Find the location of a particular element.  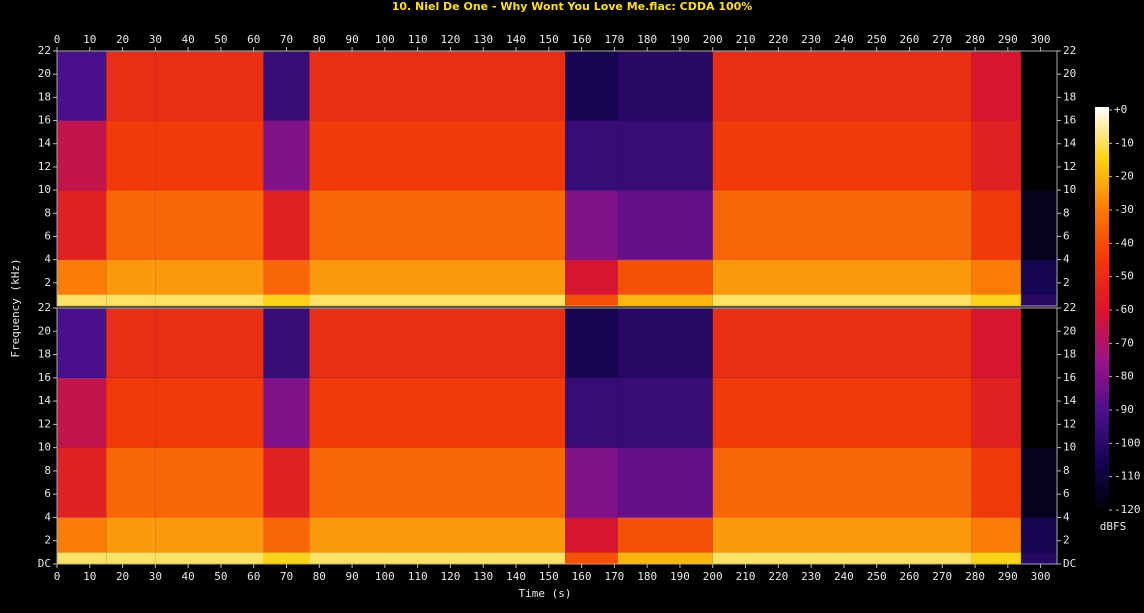

colorbar-tick-label: -70 is located at coordinates (1124, 342).